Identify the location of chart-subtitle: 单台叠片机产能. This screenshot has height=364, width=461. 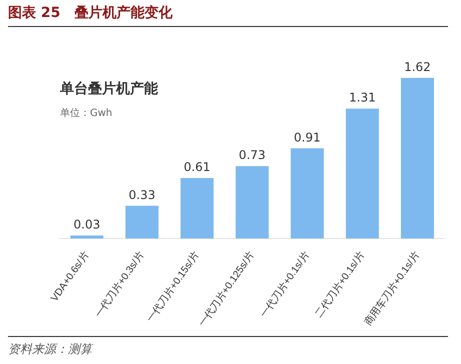
(109, 89).